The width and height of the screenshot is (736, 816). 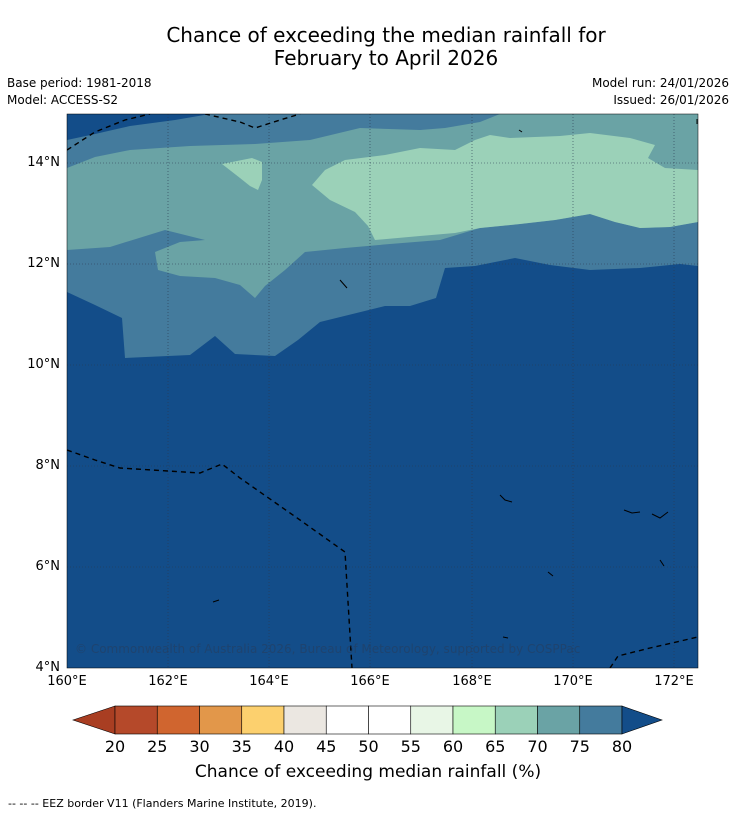 I want to click on contour-80-plus-north, so click(x=138, y=127).